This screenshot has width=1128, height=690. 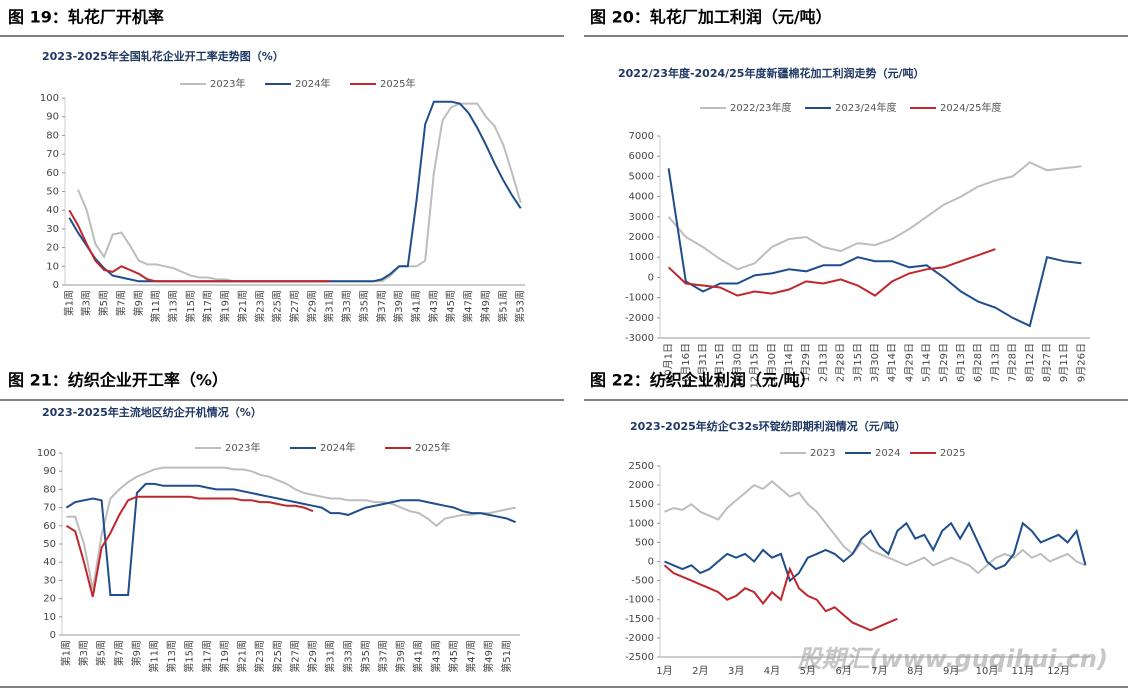 I want to click on x-tick-label: 第53周, so click(x=520, y=306).